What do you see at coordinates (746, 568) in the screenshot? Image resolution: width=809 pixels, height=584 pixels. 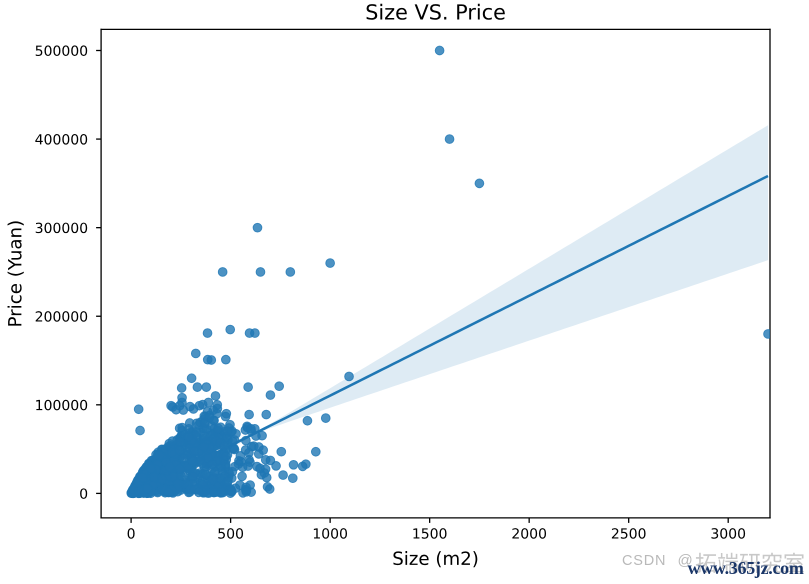 I see `svg-text: www.365jz.com` at bounding box center [746, 568].